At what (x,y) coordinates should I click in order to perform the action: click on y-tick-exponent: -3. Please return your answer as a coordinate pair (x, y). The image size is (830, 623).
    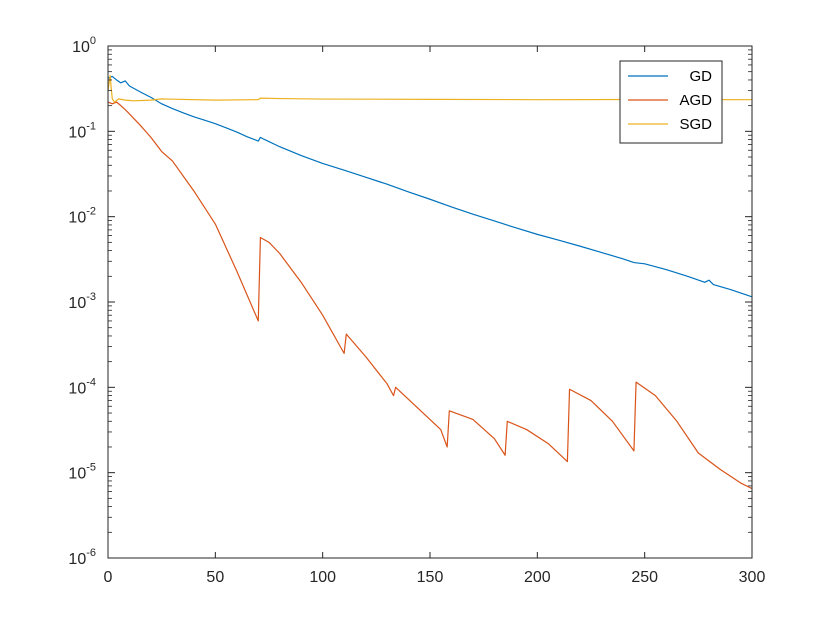
    Looking at the image, I should click on (91, 297).